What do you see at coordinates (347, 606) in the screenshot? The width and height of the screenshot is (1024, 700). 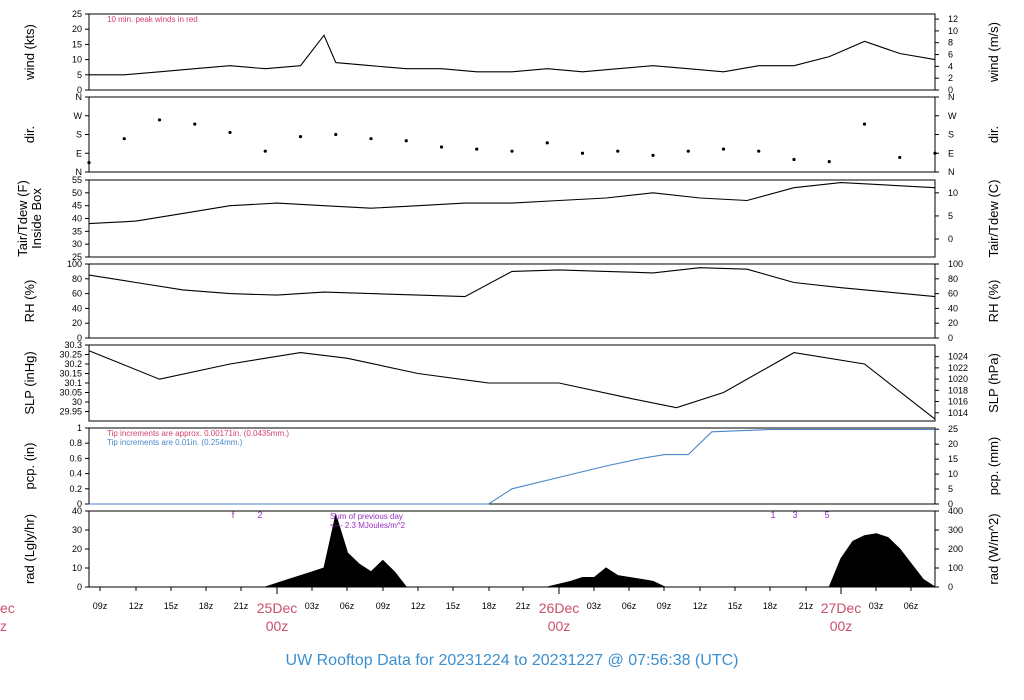 I see `x-tick-label: 06z` at bounding box center [347, 606].